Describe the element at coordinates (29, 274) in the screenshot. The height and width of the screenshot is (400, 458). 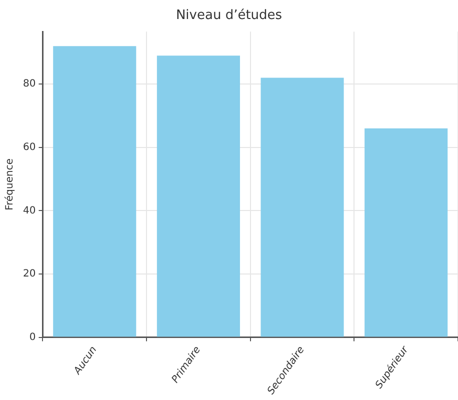
I see `y-tick-label: 20` at that location.